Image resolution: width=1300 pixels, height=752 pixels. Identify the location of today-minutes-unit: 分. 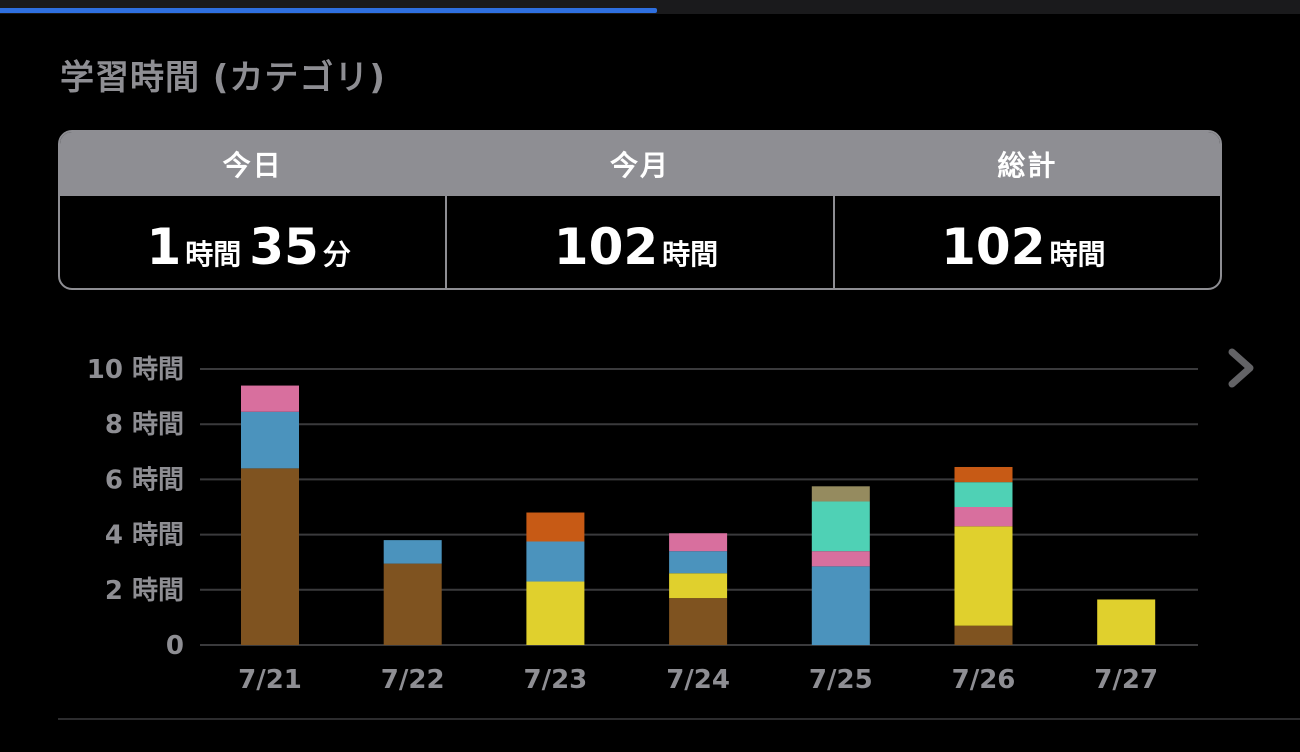
(336, 254).